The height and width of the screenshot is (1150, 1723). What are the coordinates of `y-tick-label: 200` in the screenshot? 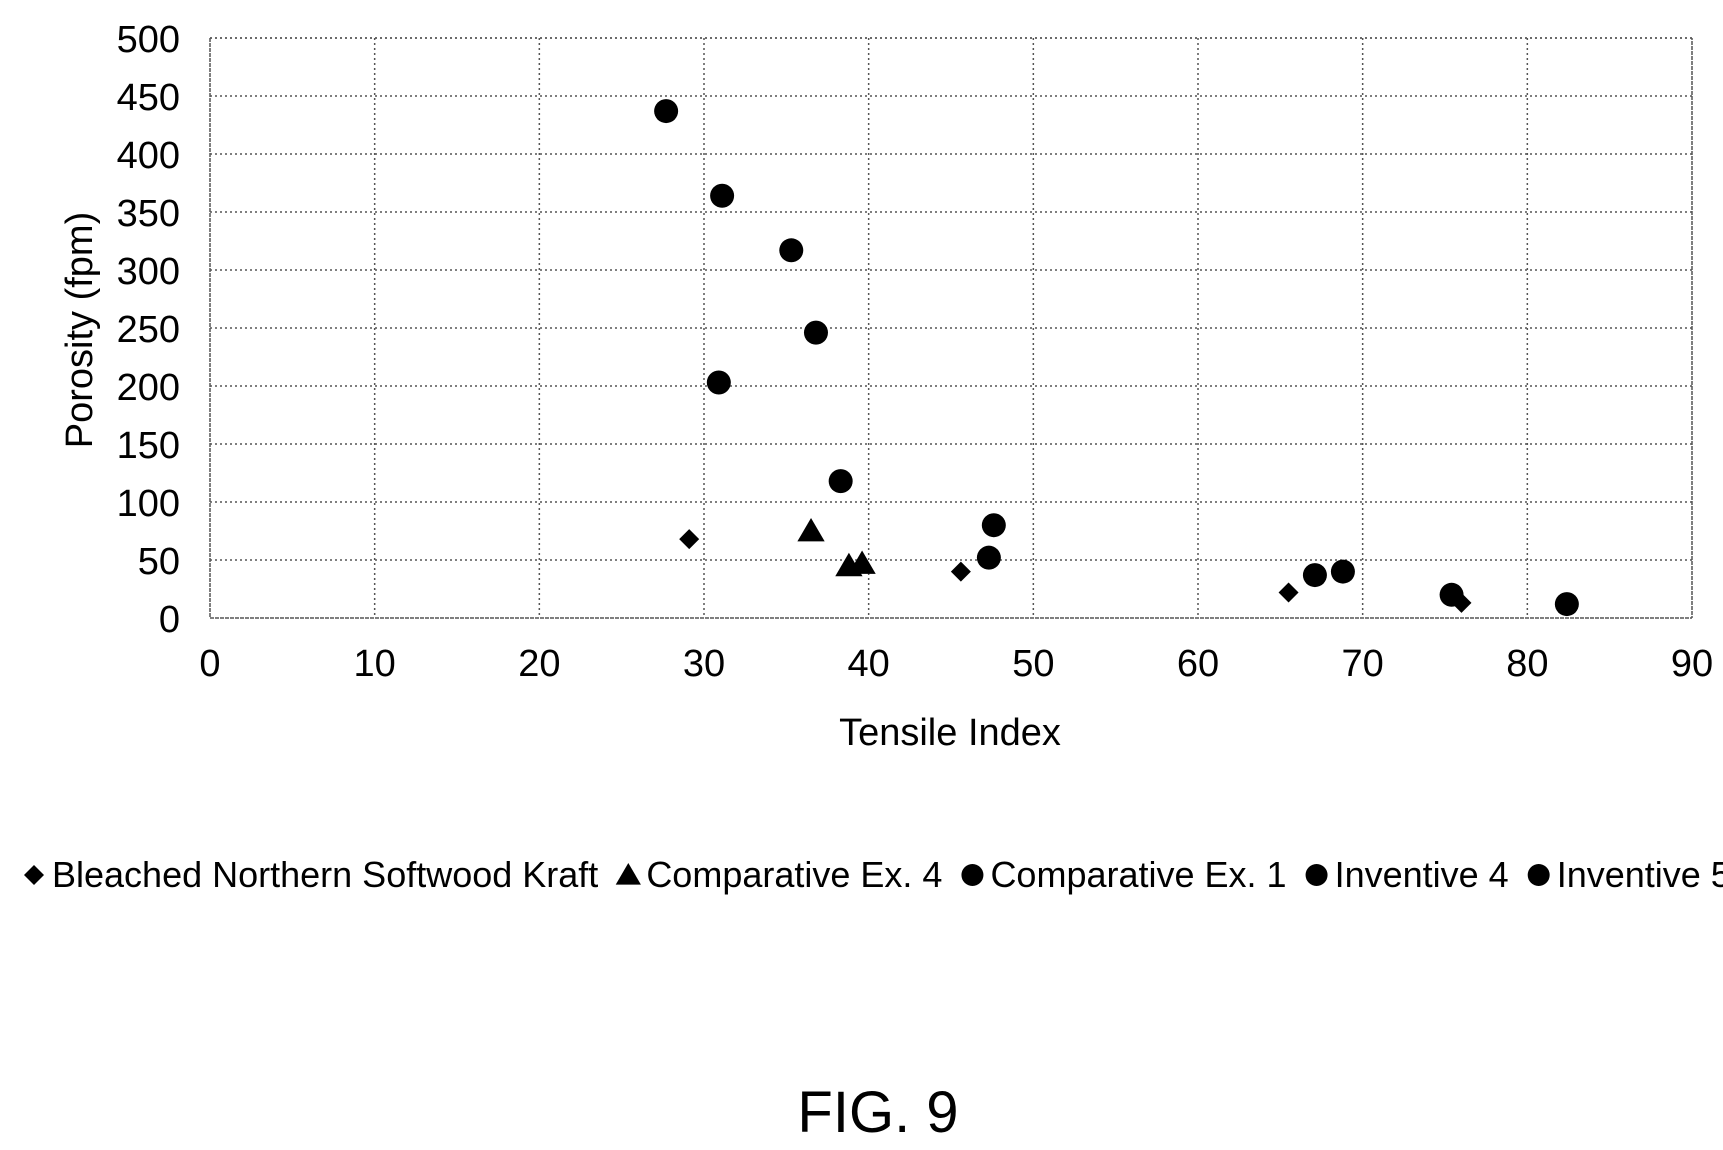 It's located at (148, 388).